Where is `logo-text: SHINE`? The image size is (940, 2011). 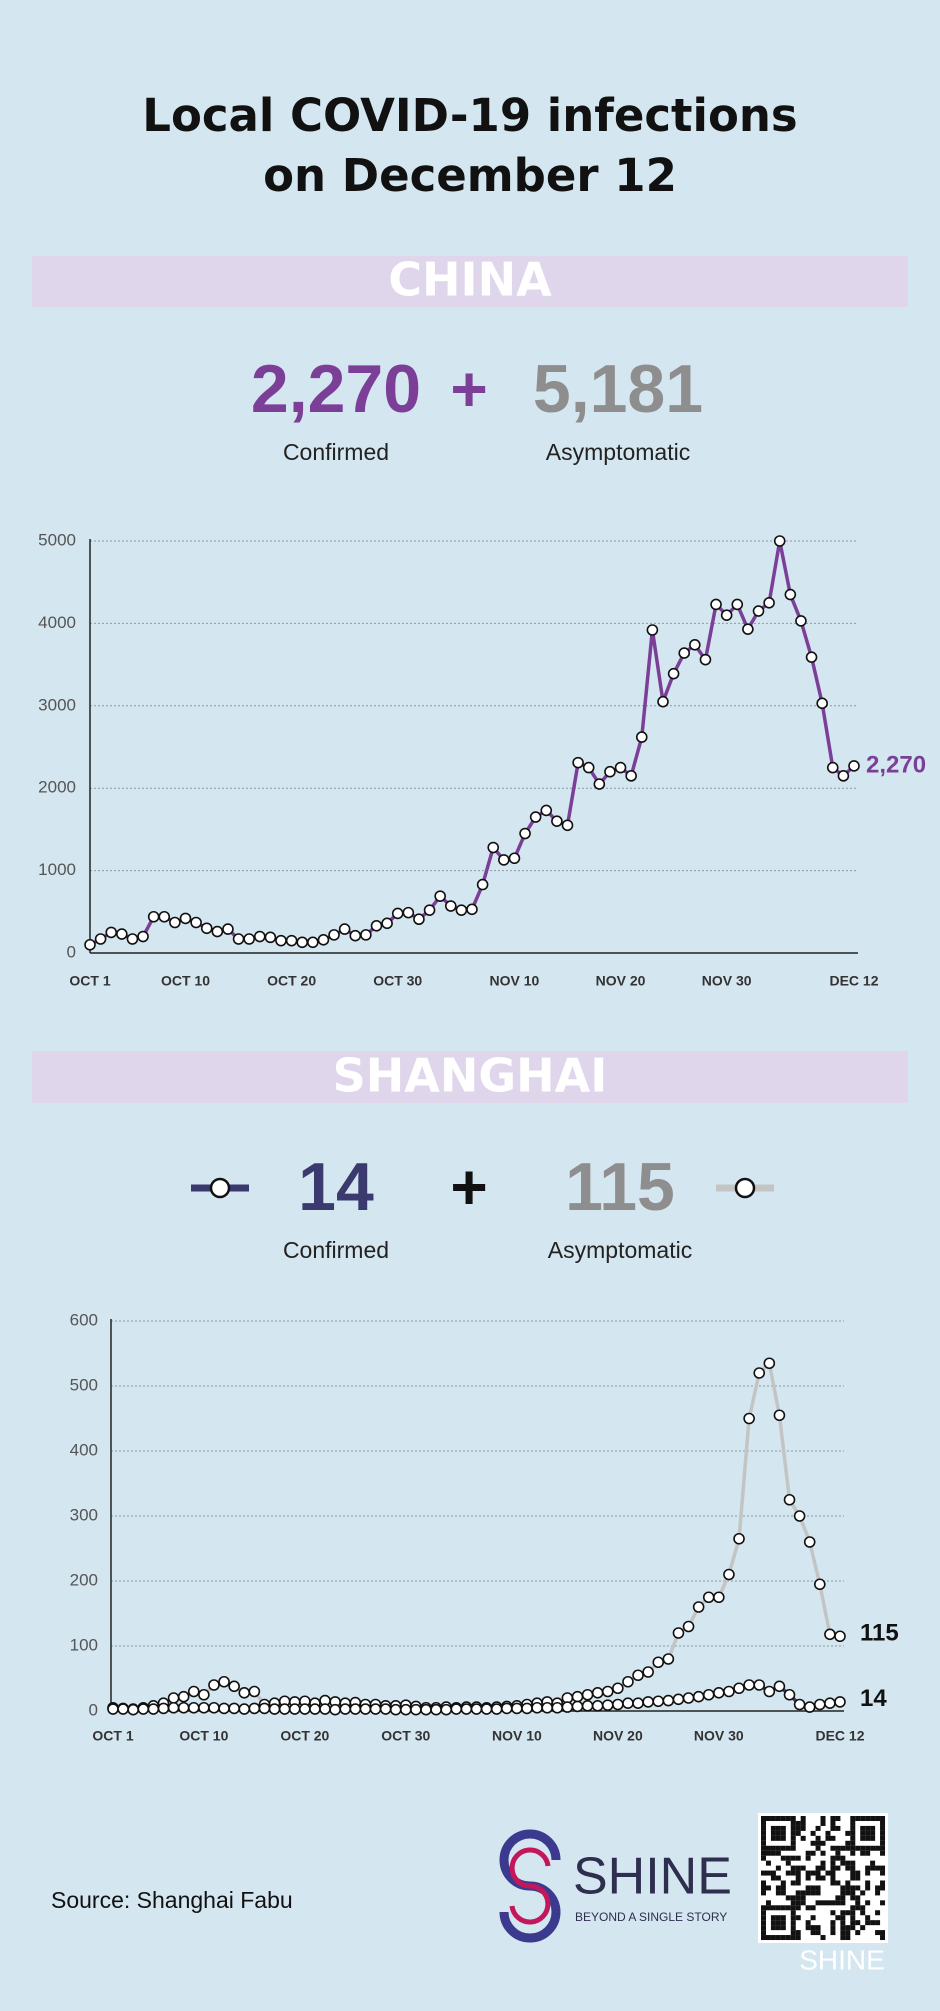 logo-text: SHINE is located at coordinates (842, 1959).